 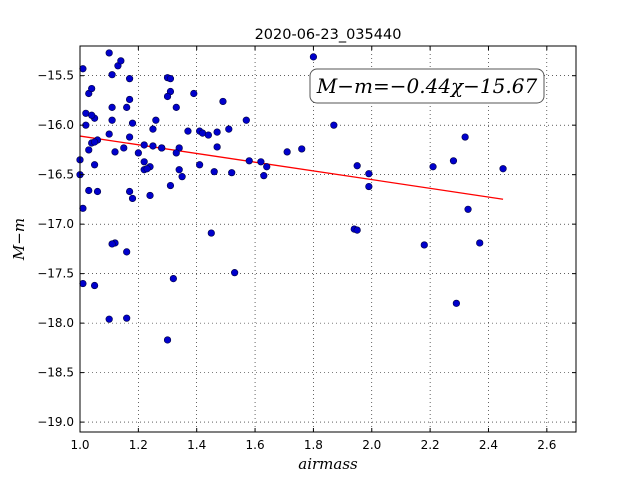 I want to click on fit-equation-box: M−m=−0.44χ−15.67, so click(x=427, y=86).